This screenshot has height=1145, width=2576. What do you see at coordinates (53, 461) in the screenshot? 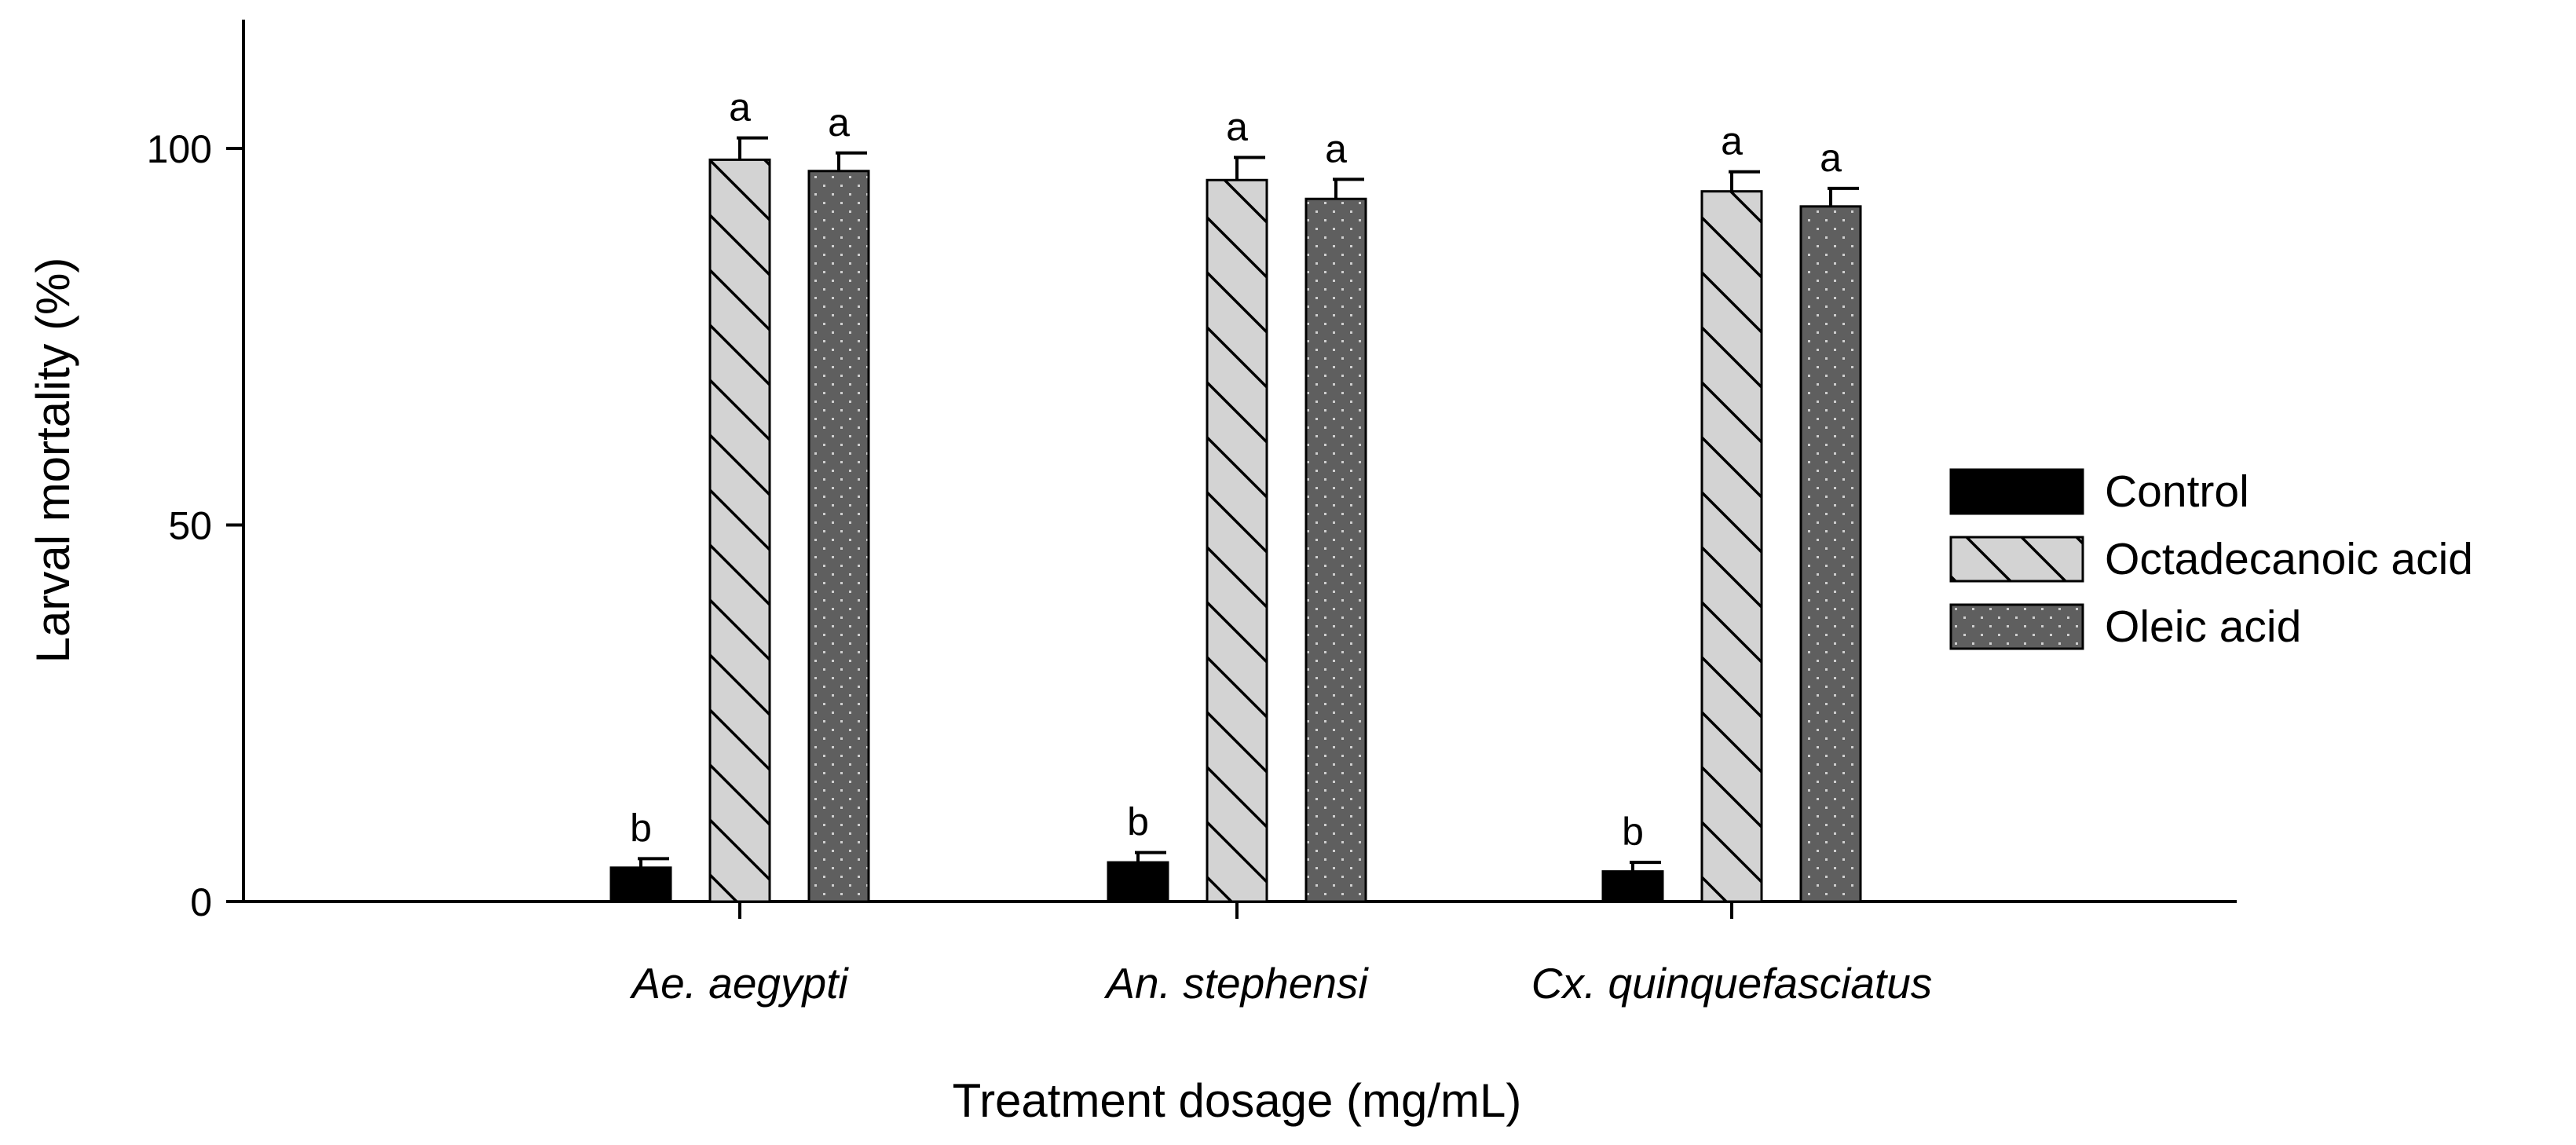
I see `y-axis-title: Larval mortality (%)` at bounding box center [53, 461].